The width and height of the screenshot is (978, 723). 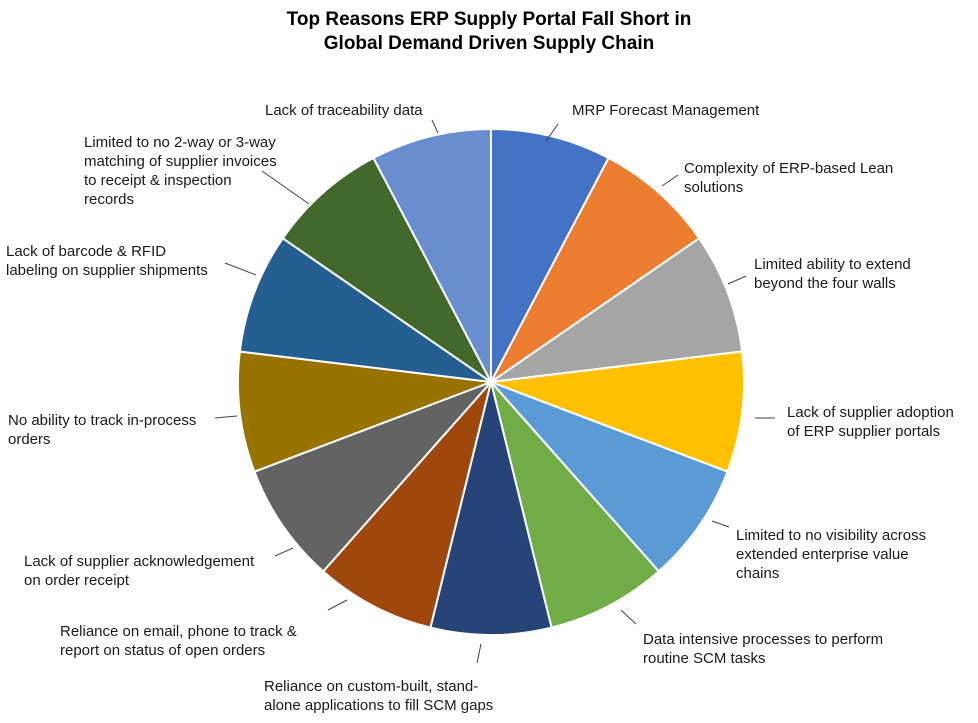 I want to click on slice-label-line: on order receipt, so click(x=77, y=580).